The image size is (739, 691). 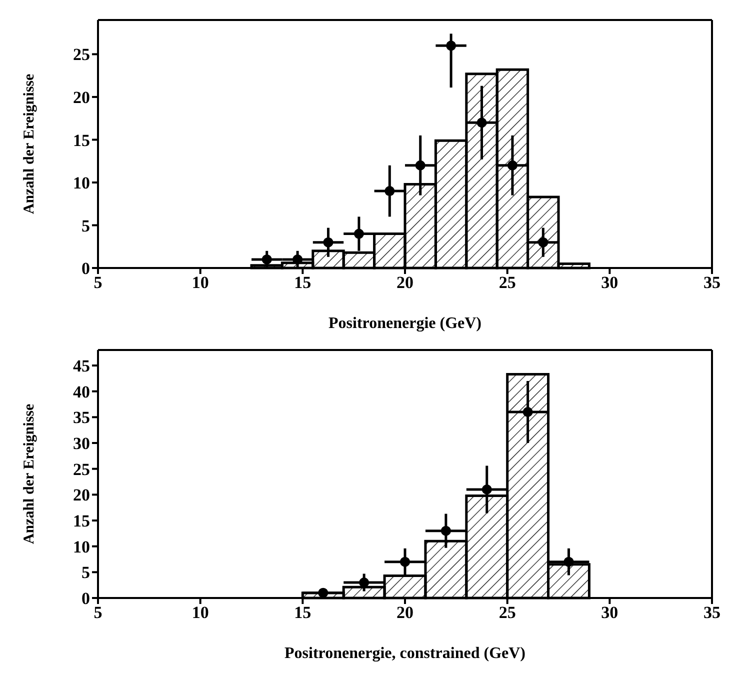 What do you see at coordinates (81, 444) in the screenshot?
I see `y-tick-label: 30` at bounding box center [81, 444].